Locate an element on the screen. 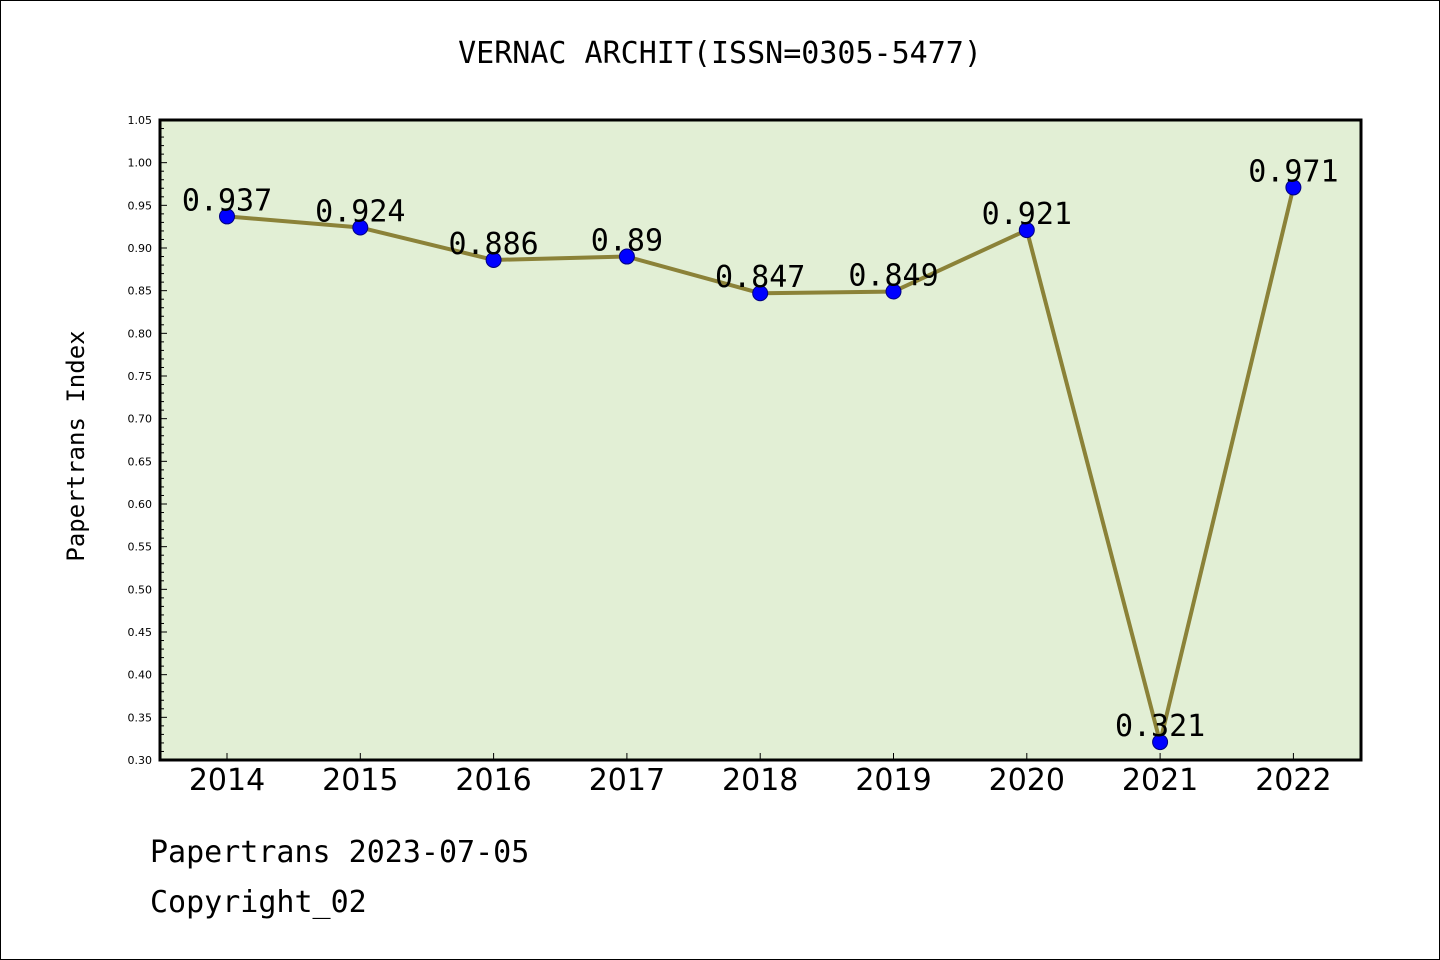  y-tick-label: 0.60 is located at coordinates (140, 504).